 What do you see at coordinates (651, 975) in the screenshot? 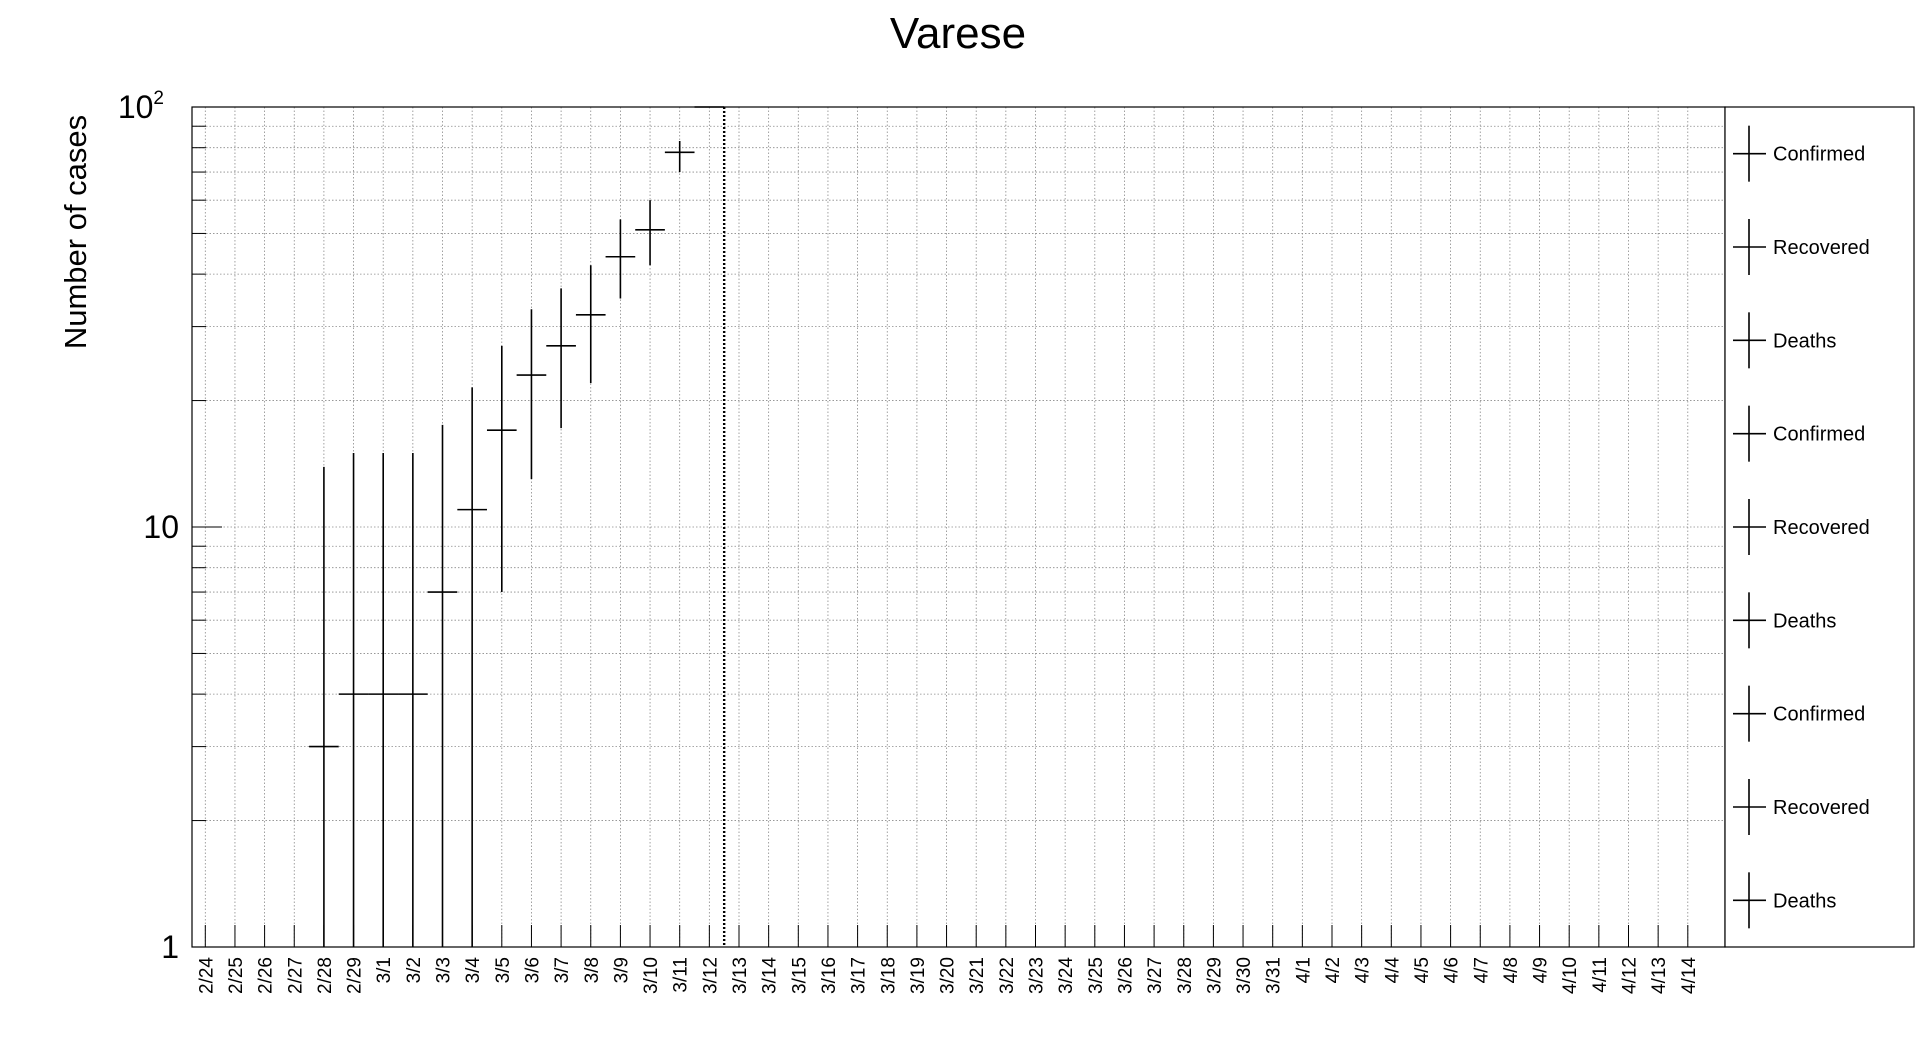
I see `x-tick-label: 3/10` at bounding box center [651, 975].